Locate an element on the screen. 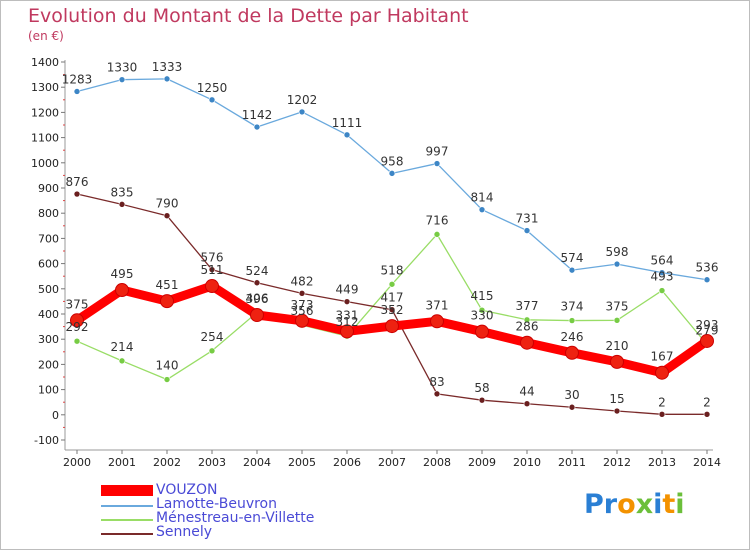  data-label: 536 is located at coordinates (707, 268).